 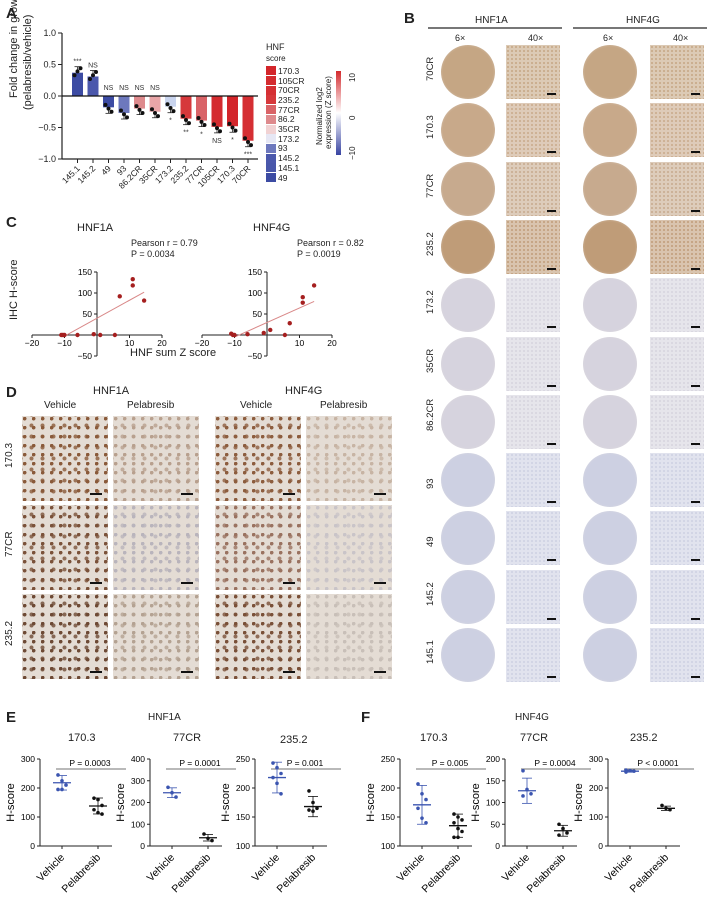 I want to click on panel-c-p-1: P = 0.0034, so click(x=153, y=254).